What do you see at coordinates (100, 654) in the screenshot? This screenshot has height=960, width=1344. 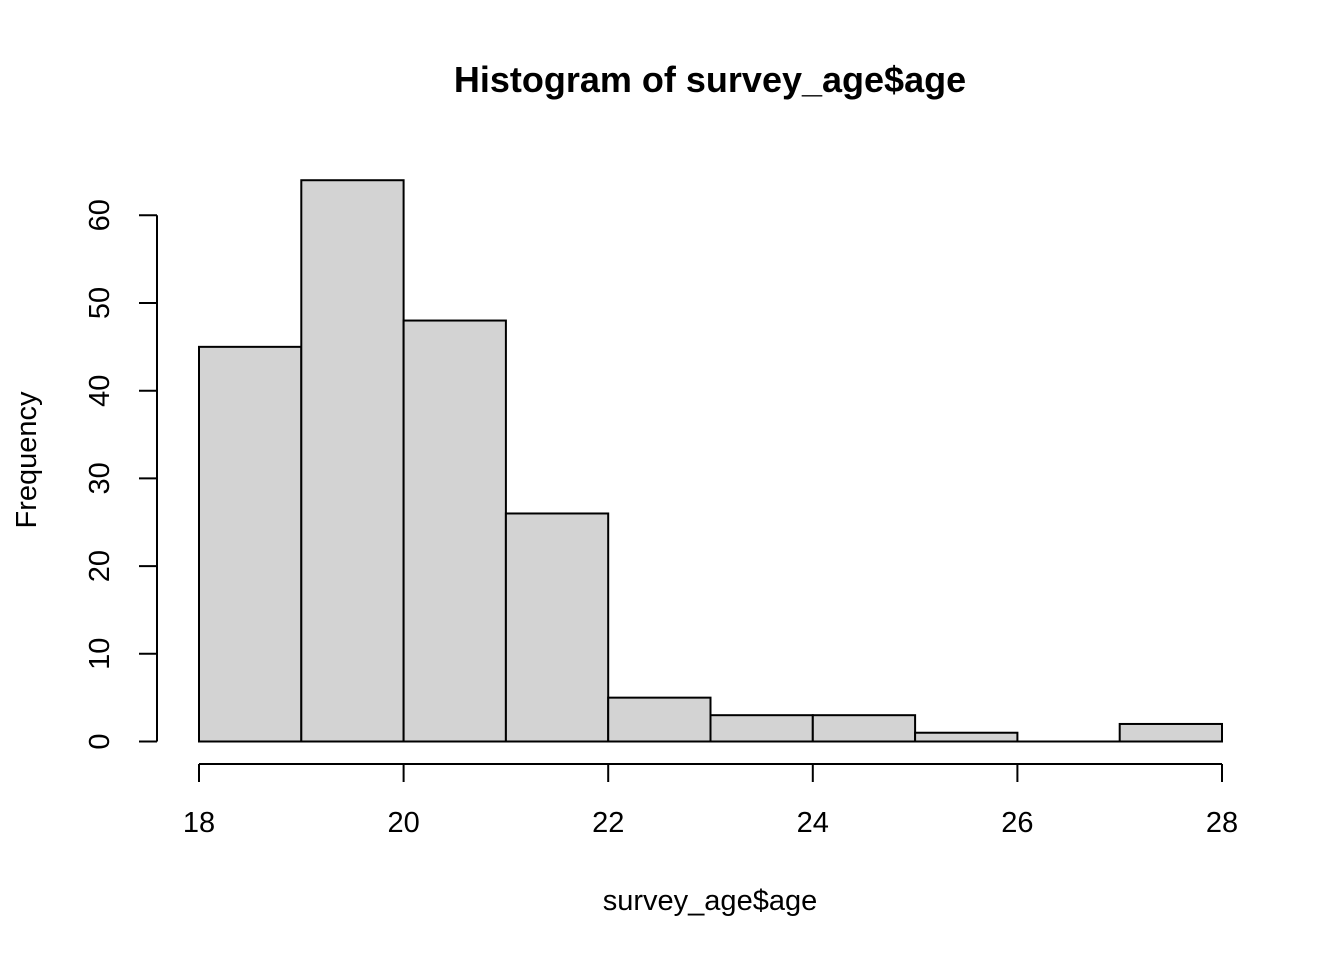 I see `y-tick-label: 10` at bounding box center [100, 654].